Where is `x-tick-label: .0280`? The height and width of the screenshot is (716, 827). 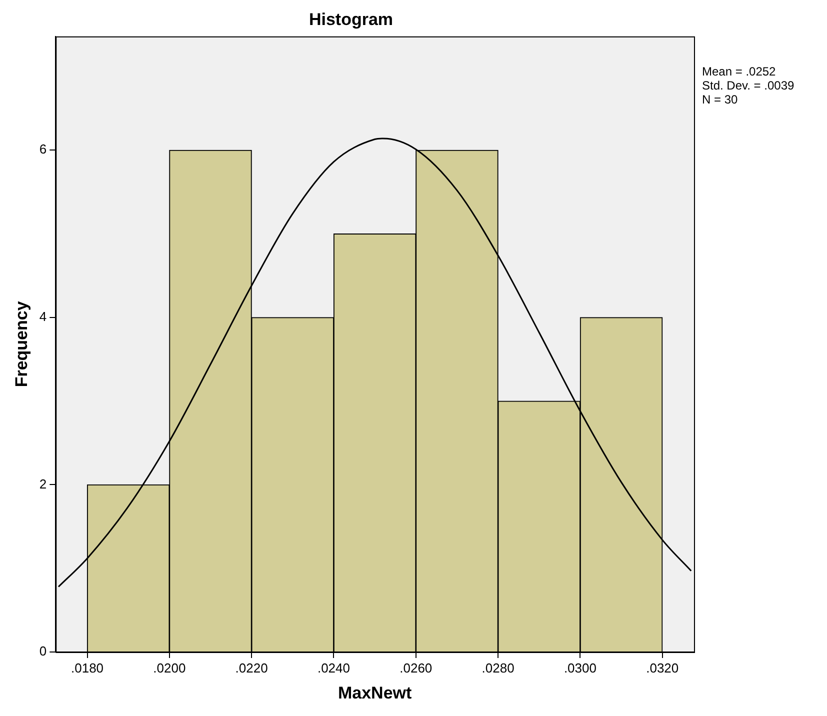 x-tick-label: .0280 is located at coordinates (498, 668).